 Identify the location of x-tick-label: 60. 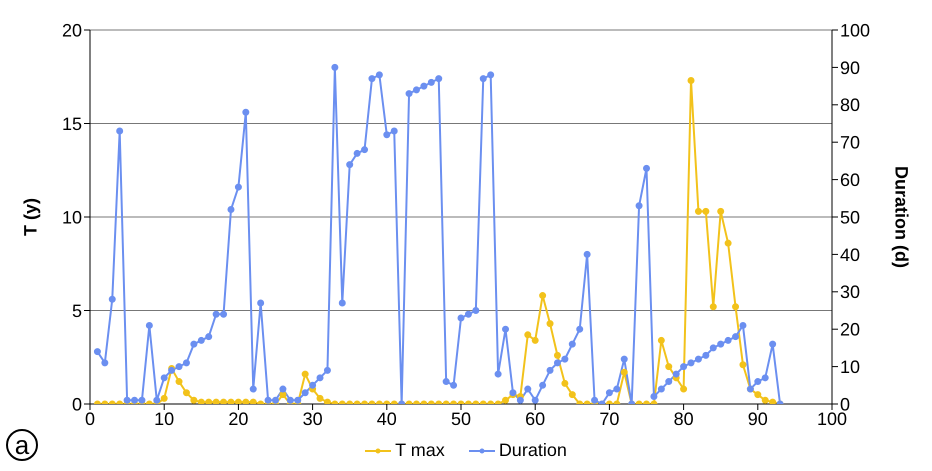
(535, 418).